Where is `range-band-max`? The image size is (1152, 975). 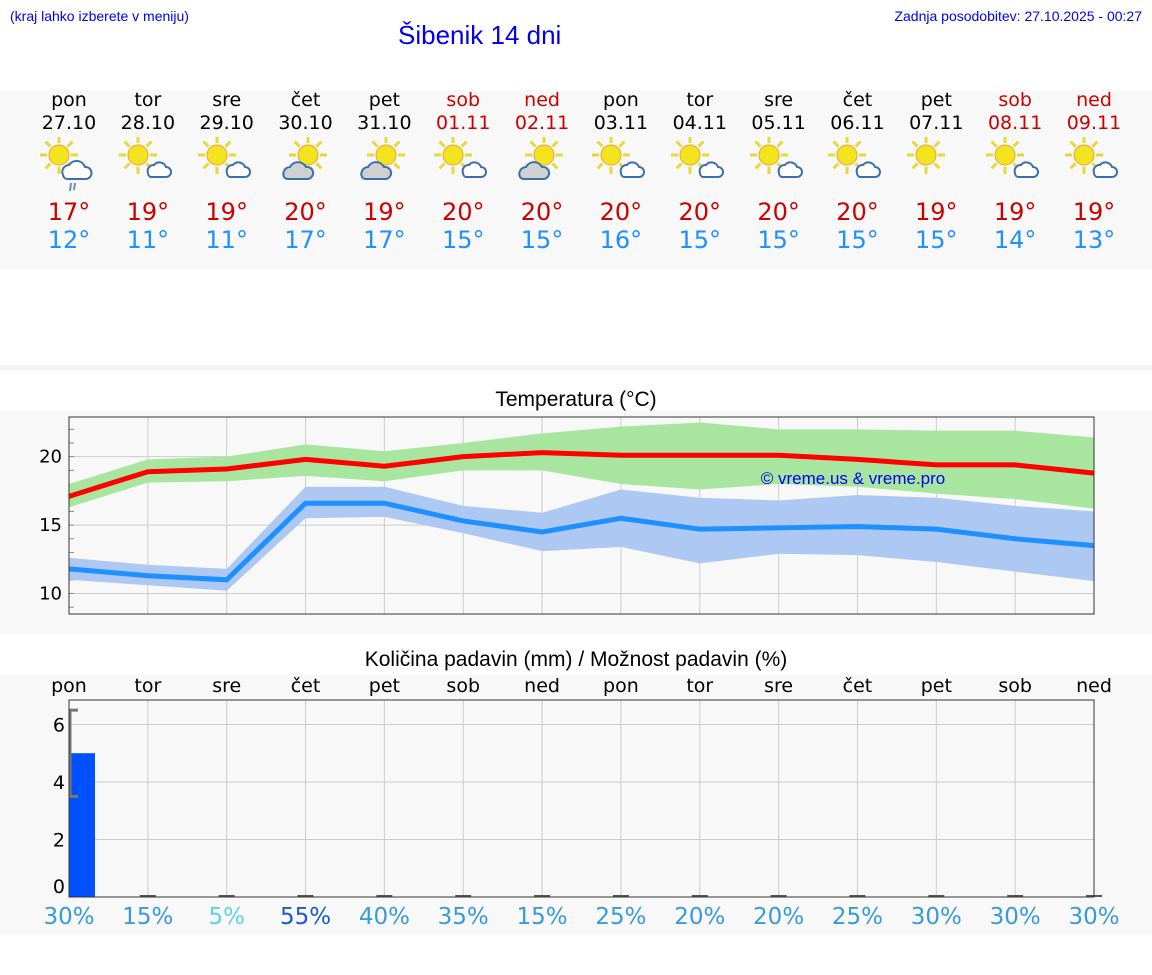
range-band-max is located at coordinates (581, 465).